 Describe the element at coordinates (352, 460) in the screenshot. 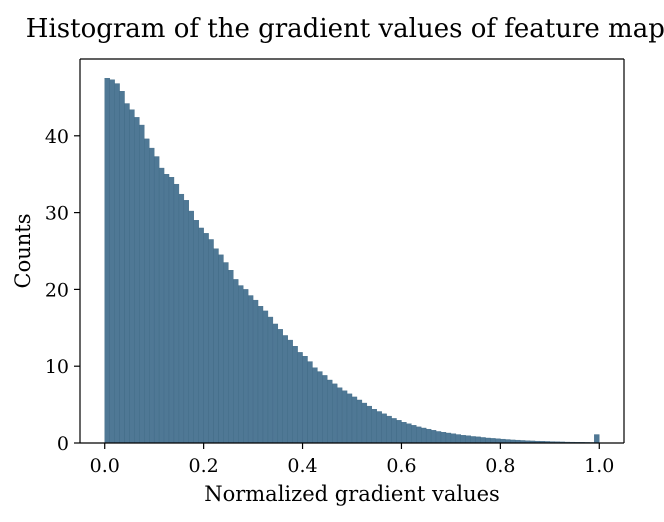

I see `x-axis-ticks: 0.0 0.2 0.4 0.6 0.8 1.0` at that location.